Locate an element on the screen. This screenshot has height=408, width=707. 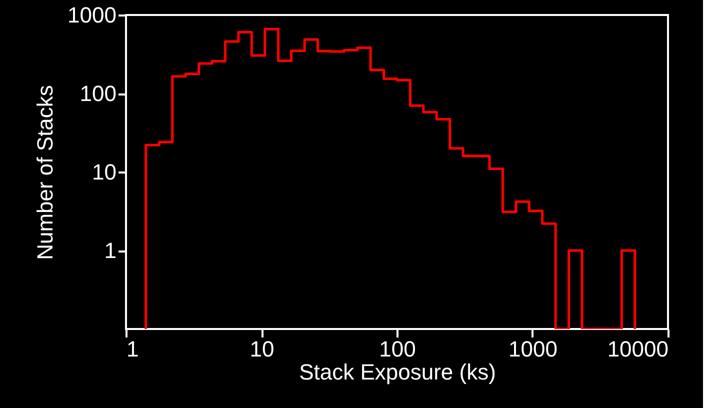
x-tick-label: 1 is located at coordinates (132, 349).